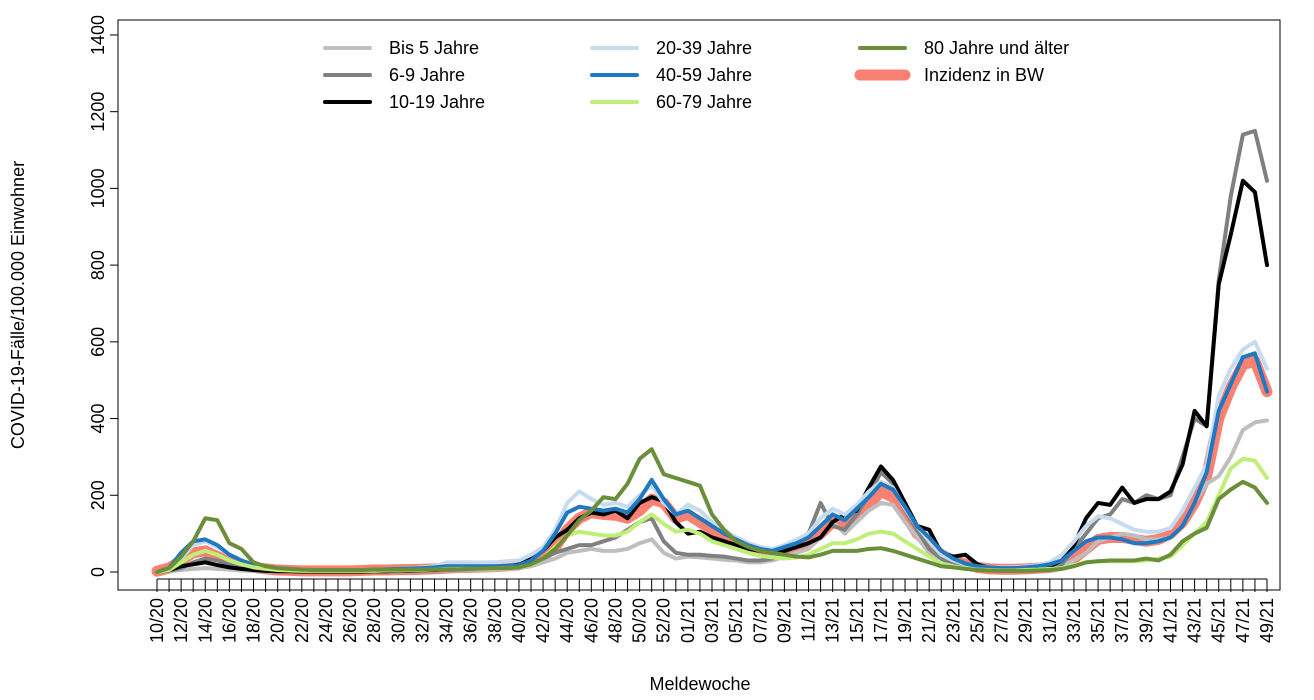  What do you see at coordinates (704, 48) in the screenshot?
I see `legend-label: 20-39 Jahre` at bounding box center [704, 48].